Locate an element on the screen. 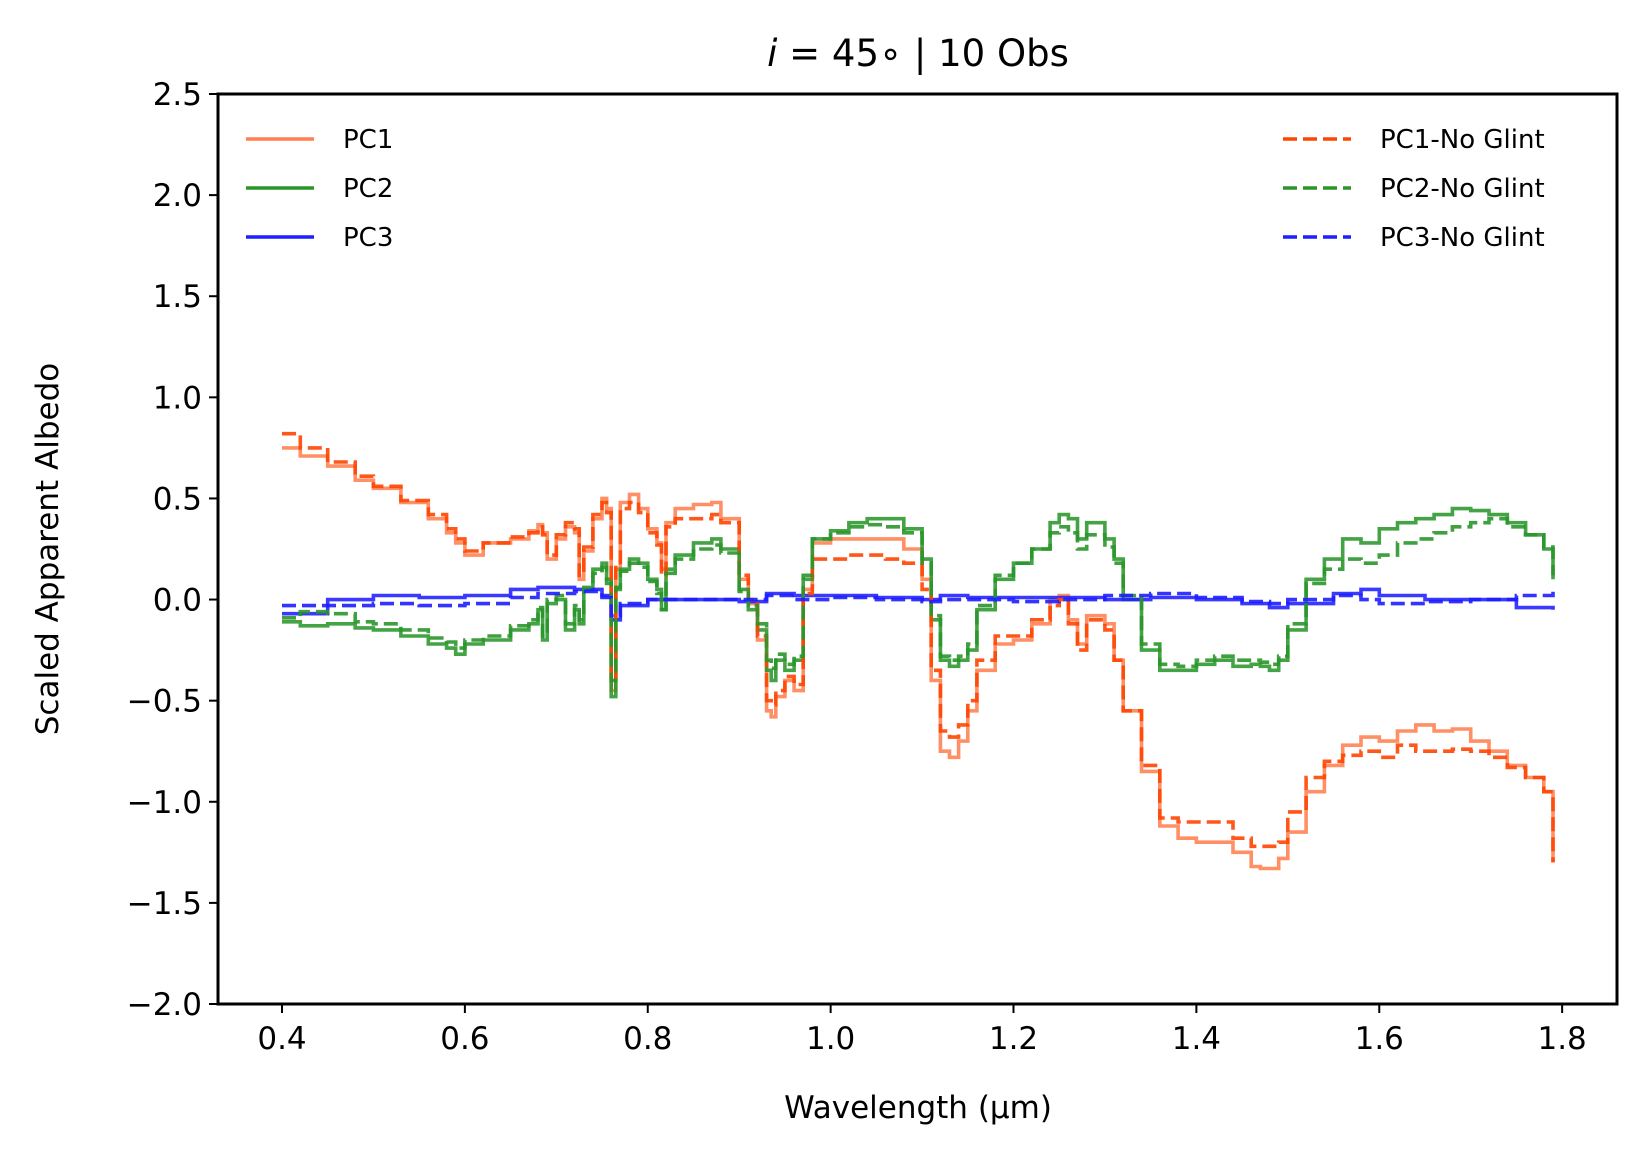 The width and height of the screenshot is (1641, 1156). y-tick-label: 2.0 is located at coordinates (177, 196).